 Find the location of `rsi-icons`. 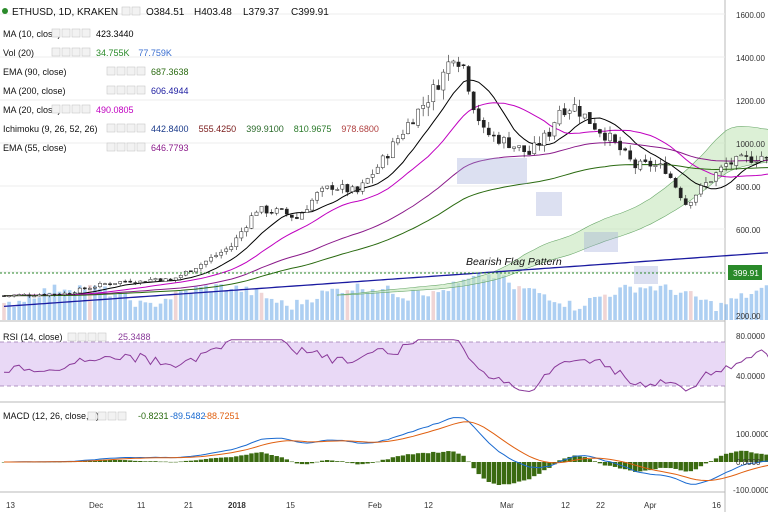

rsi-icons is located at coordinates (87, 337).